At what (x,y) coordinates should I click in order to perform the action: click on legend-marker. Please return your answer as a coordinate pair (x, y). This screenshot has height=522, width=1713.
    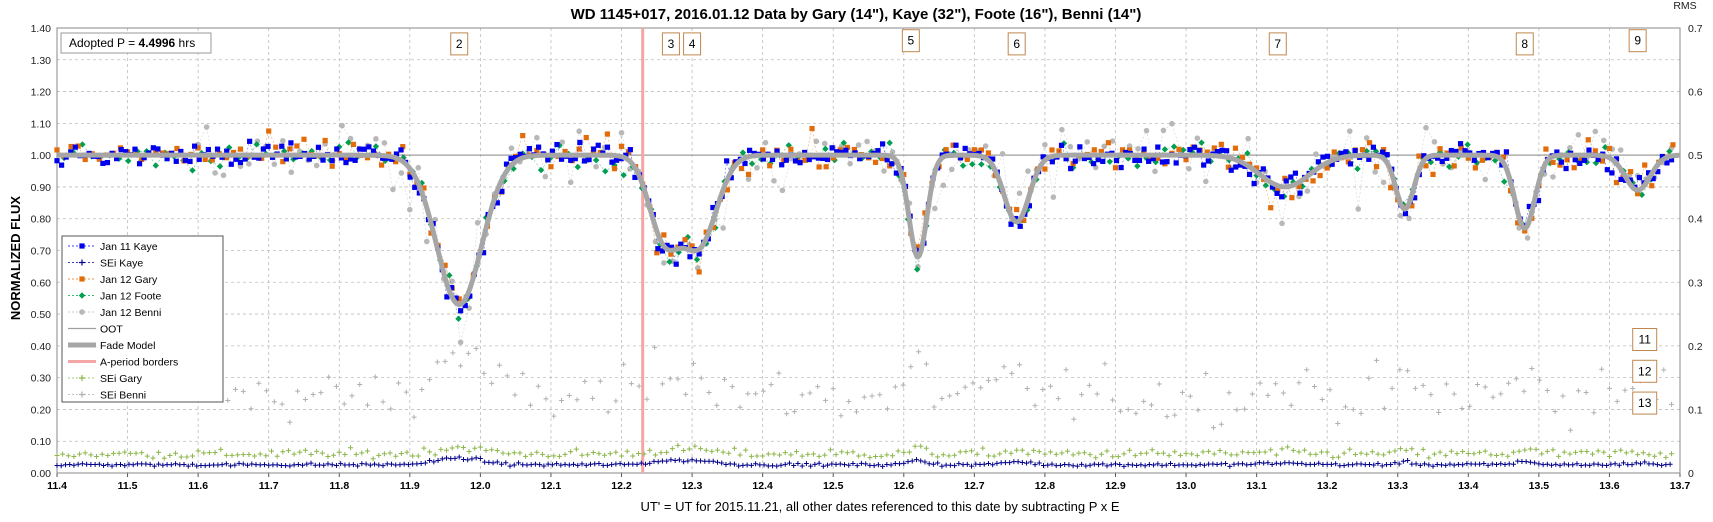
    Looking at the image, I should click on (82, 378).